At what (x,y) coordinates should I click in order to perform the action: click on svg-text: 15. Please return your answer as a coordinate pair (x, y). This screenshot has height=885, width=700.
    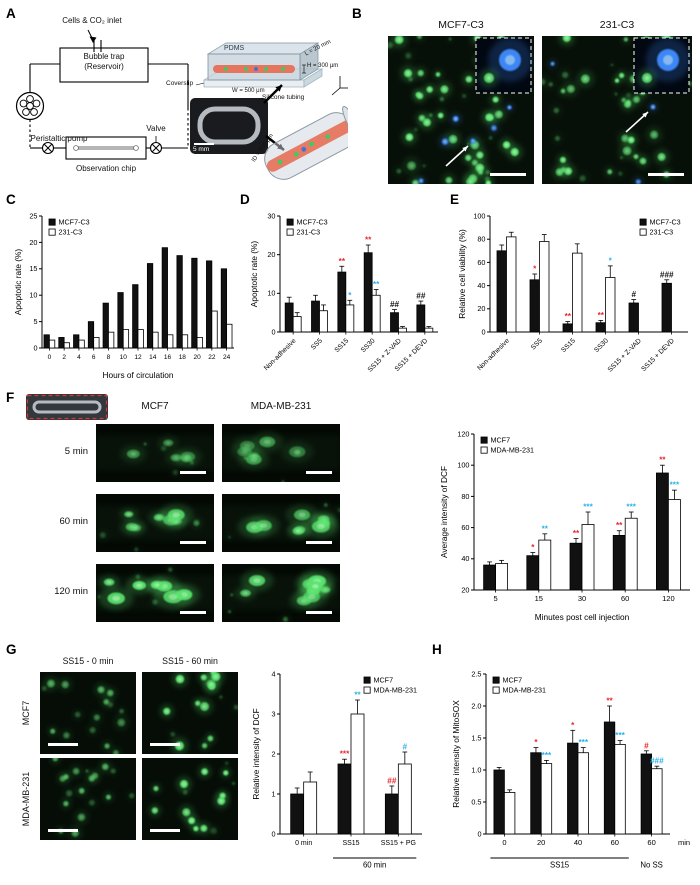
    Looking at the image, I should click on (539, 598).